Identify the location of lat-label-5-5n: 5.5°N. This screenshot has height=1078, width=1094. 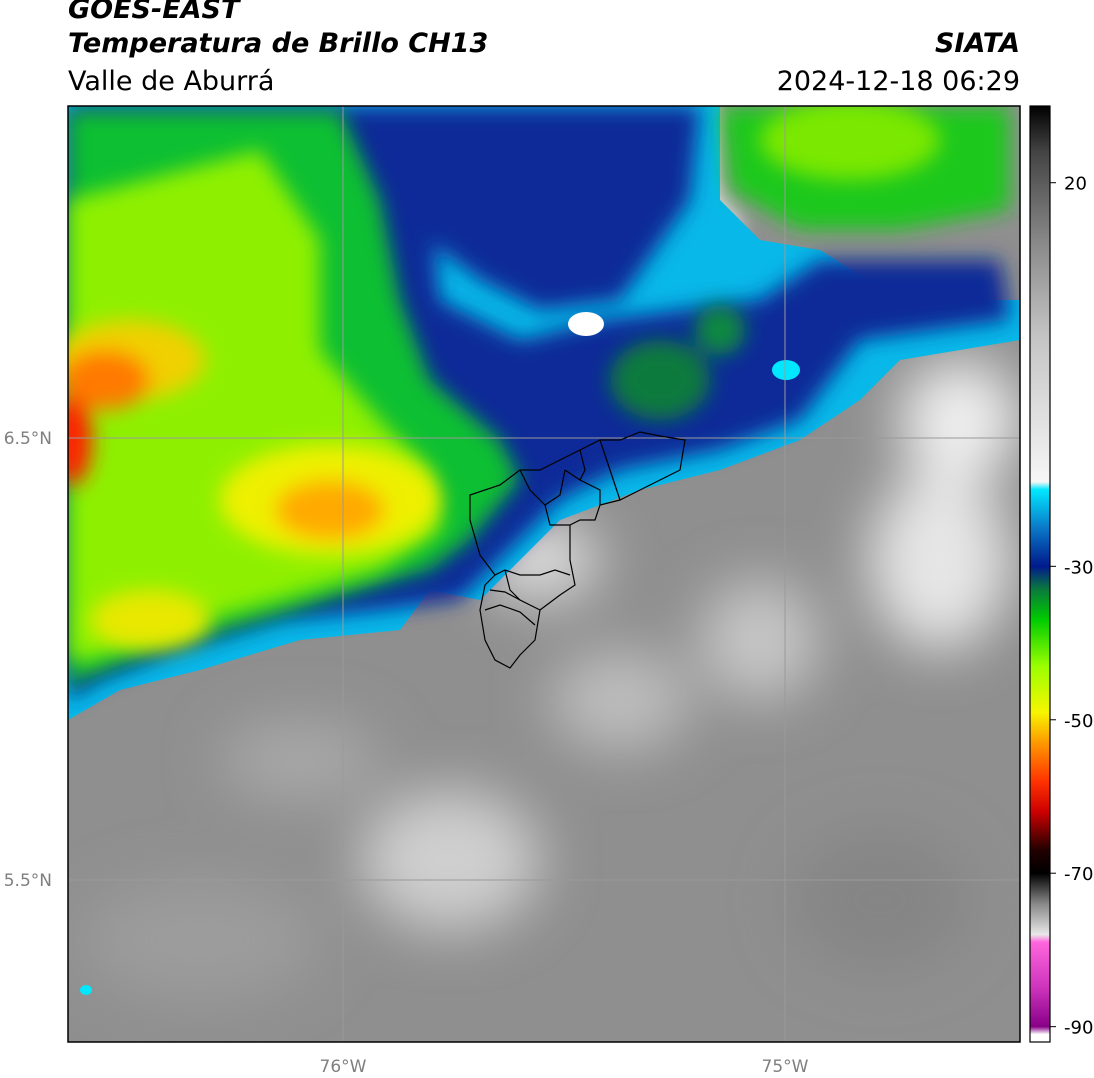
(28, 881).